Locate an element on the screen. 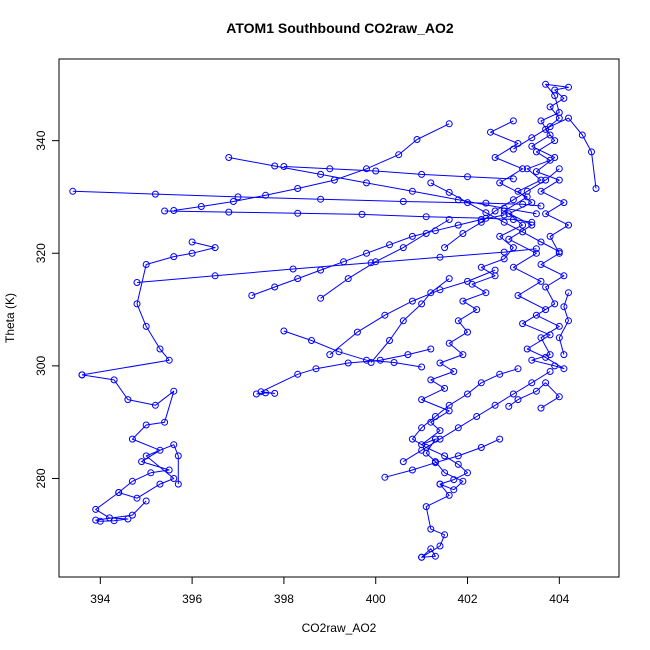  y-axis-label: Theta (K) is located at coordinates (10, 318).